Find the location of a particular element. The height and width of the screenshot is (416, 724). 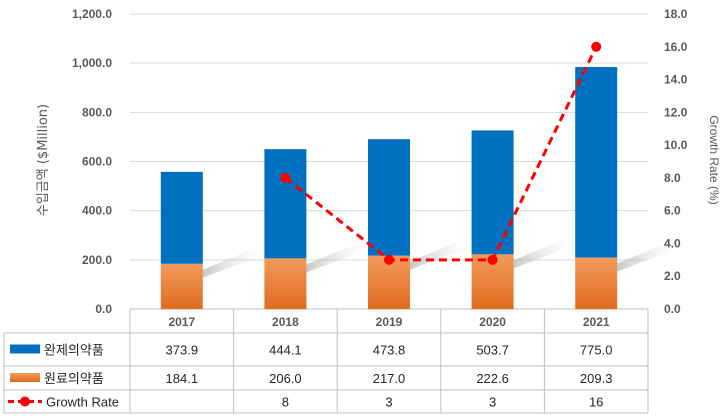

y-tick-label: 800.0 is located at coordinates (97, 112).